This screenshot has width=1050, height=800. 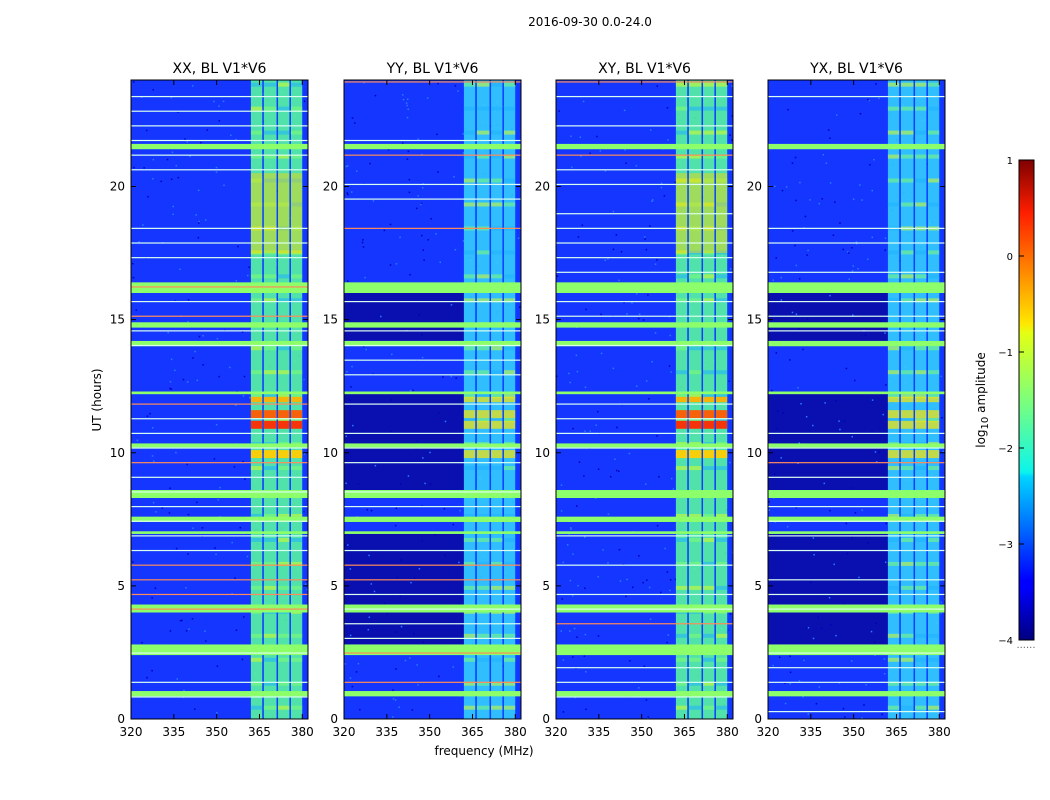 What do you see at coordinates (856, 69) in the screenshot?
I see `panel-title: YX, BL V1*V6` at bounding box center [856, 69].